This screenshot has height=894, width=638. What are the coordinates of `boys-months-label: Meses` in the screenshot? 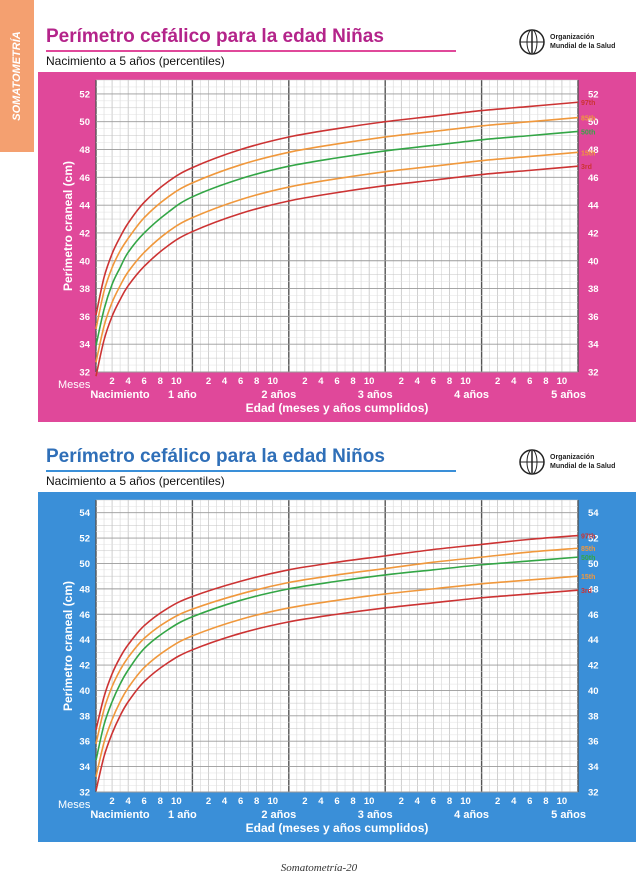 It's located at (74, 805).